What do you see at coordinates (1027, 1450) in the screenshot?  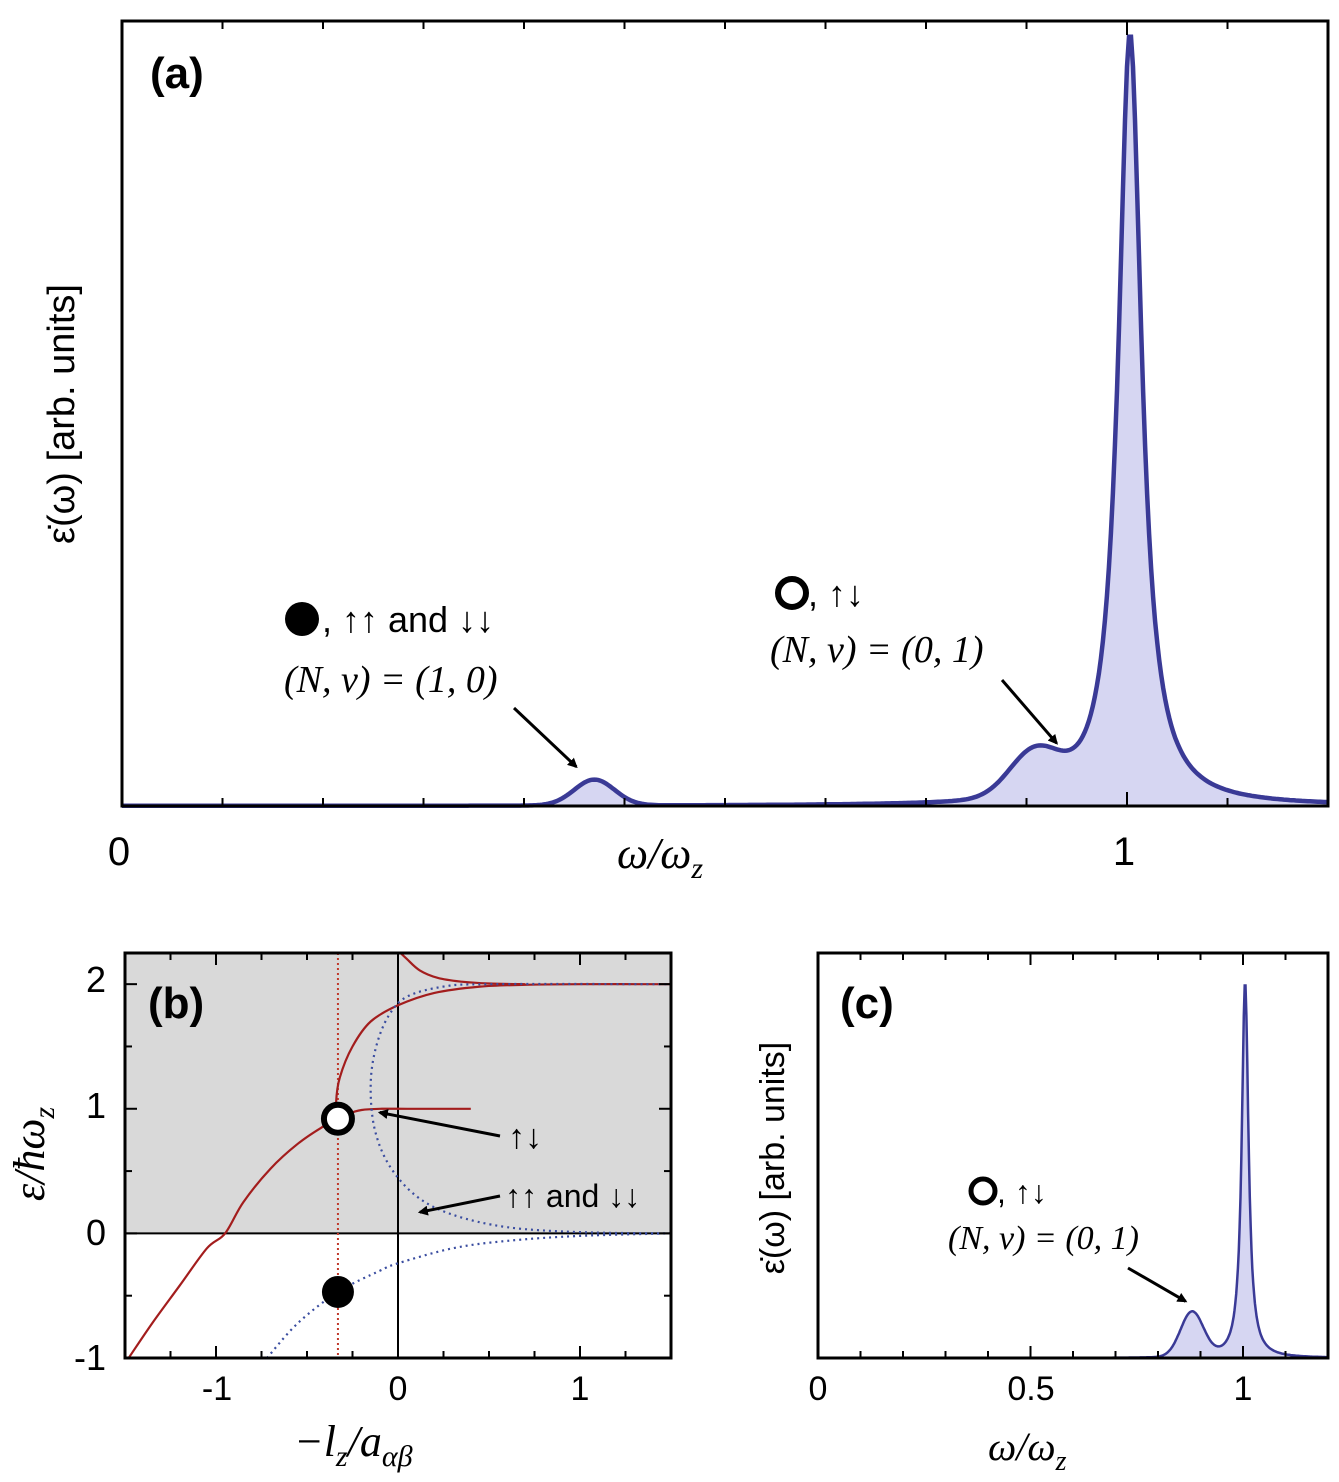 I see `panel-c-xlabel: ω/ωz` at bounding box center [1027, 1450].